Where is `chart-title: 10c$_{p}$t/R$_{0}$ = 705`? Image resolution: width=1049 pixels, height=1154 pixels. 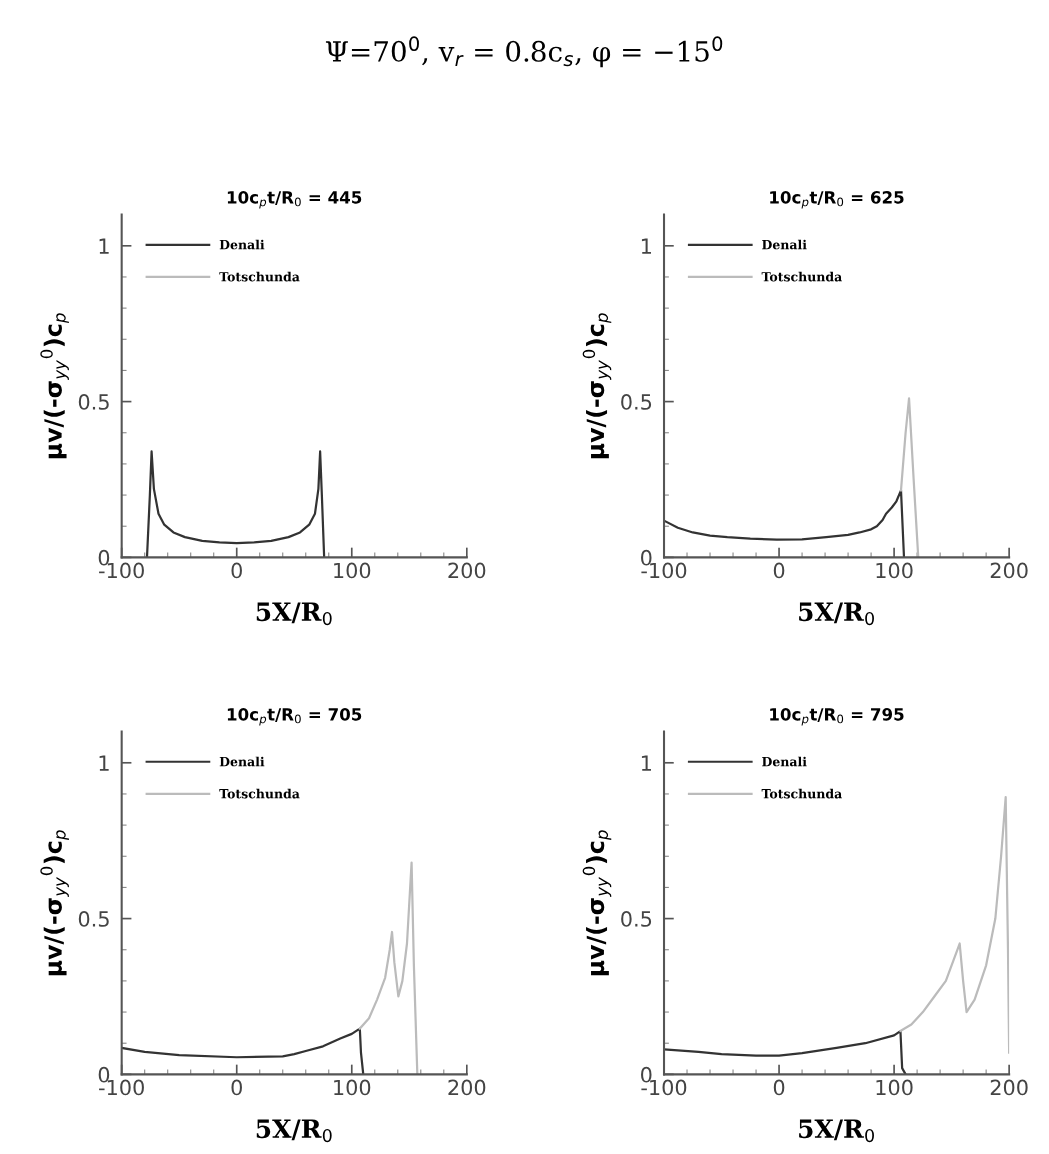 chart-title: 10c$_{p}$t/R$_{0}$ = 705 is located at coordinates (294, 717).